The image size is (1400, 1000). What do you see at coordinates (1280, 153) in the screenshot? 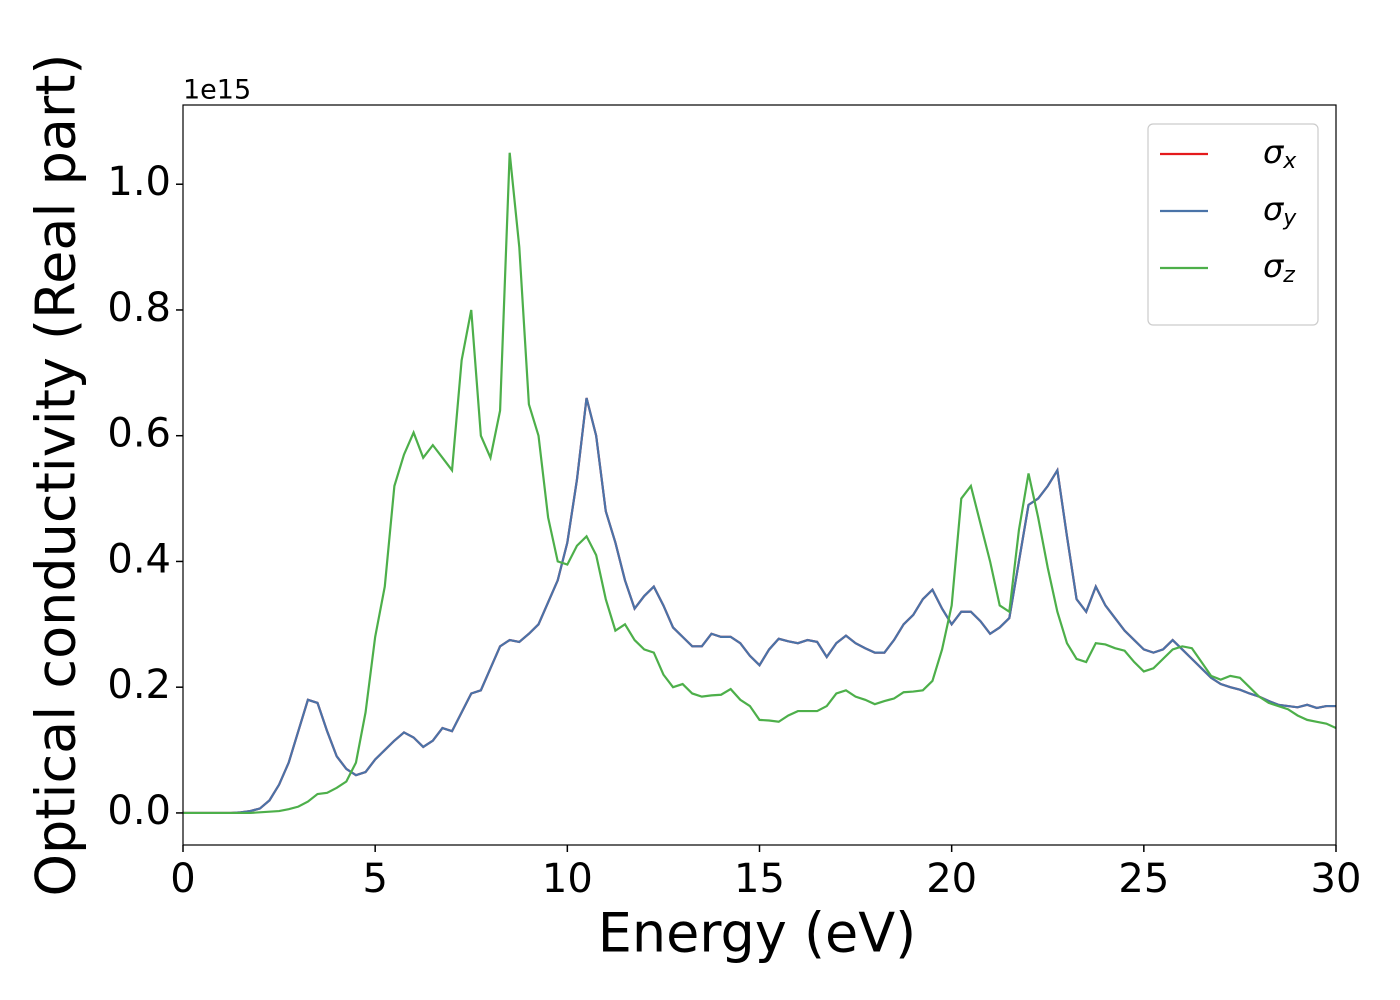
I see `legend-label: σx` at bounding box center [1280, 153].